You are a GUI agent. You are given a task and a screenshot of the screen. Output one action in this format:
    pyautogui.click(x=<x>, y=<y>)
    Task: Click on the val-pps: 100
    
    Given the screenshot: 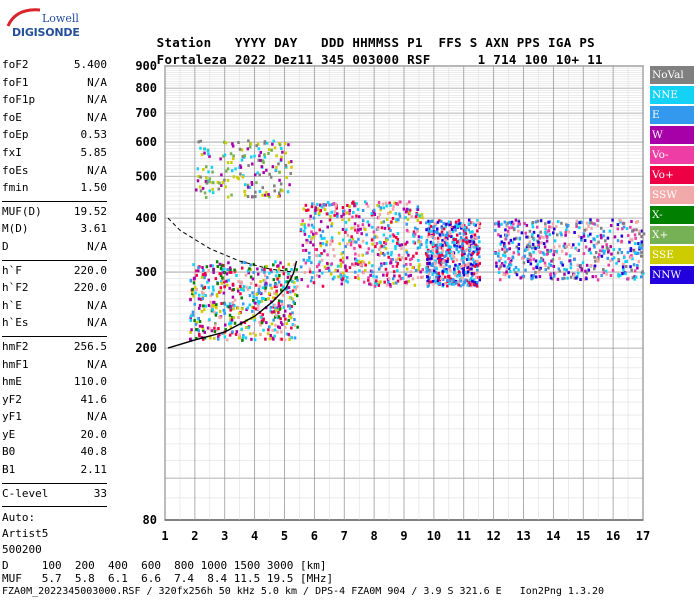 What is the action you would take?
    pyautogui.click(x=536, y=59)
    